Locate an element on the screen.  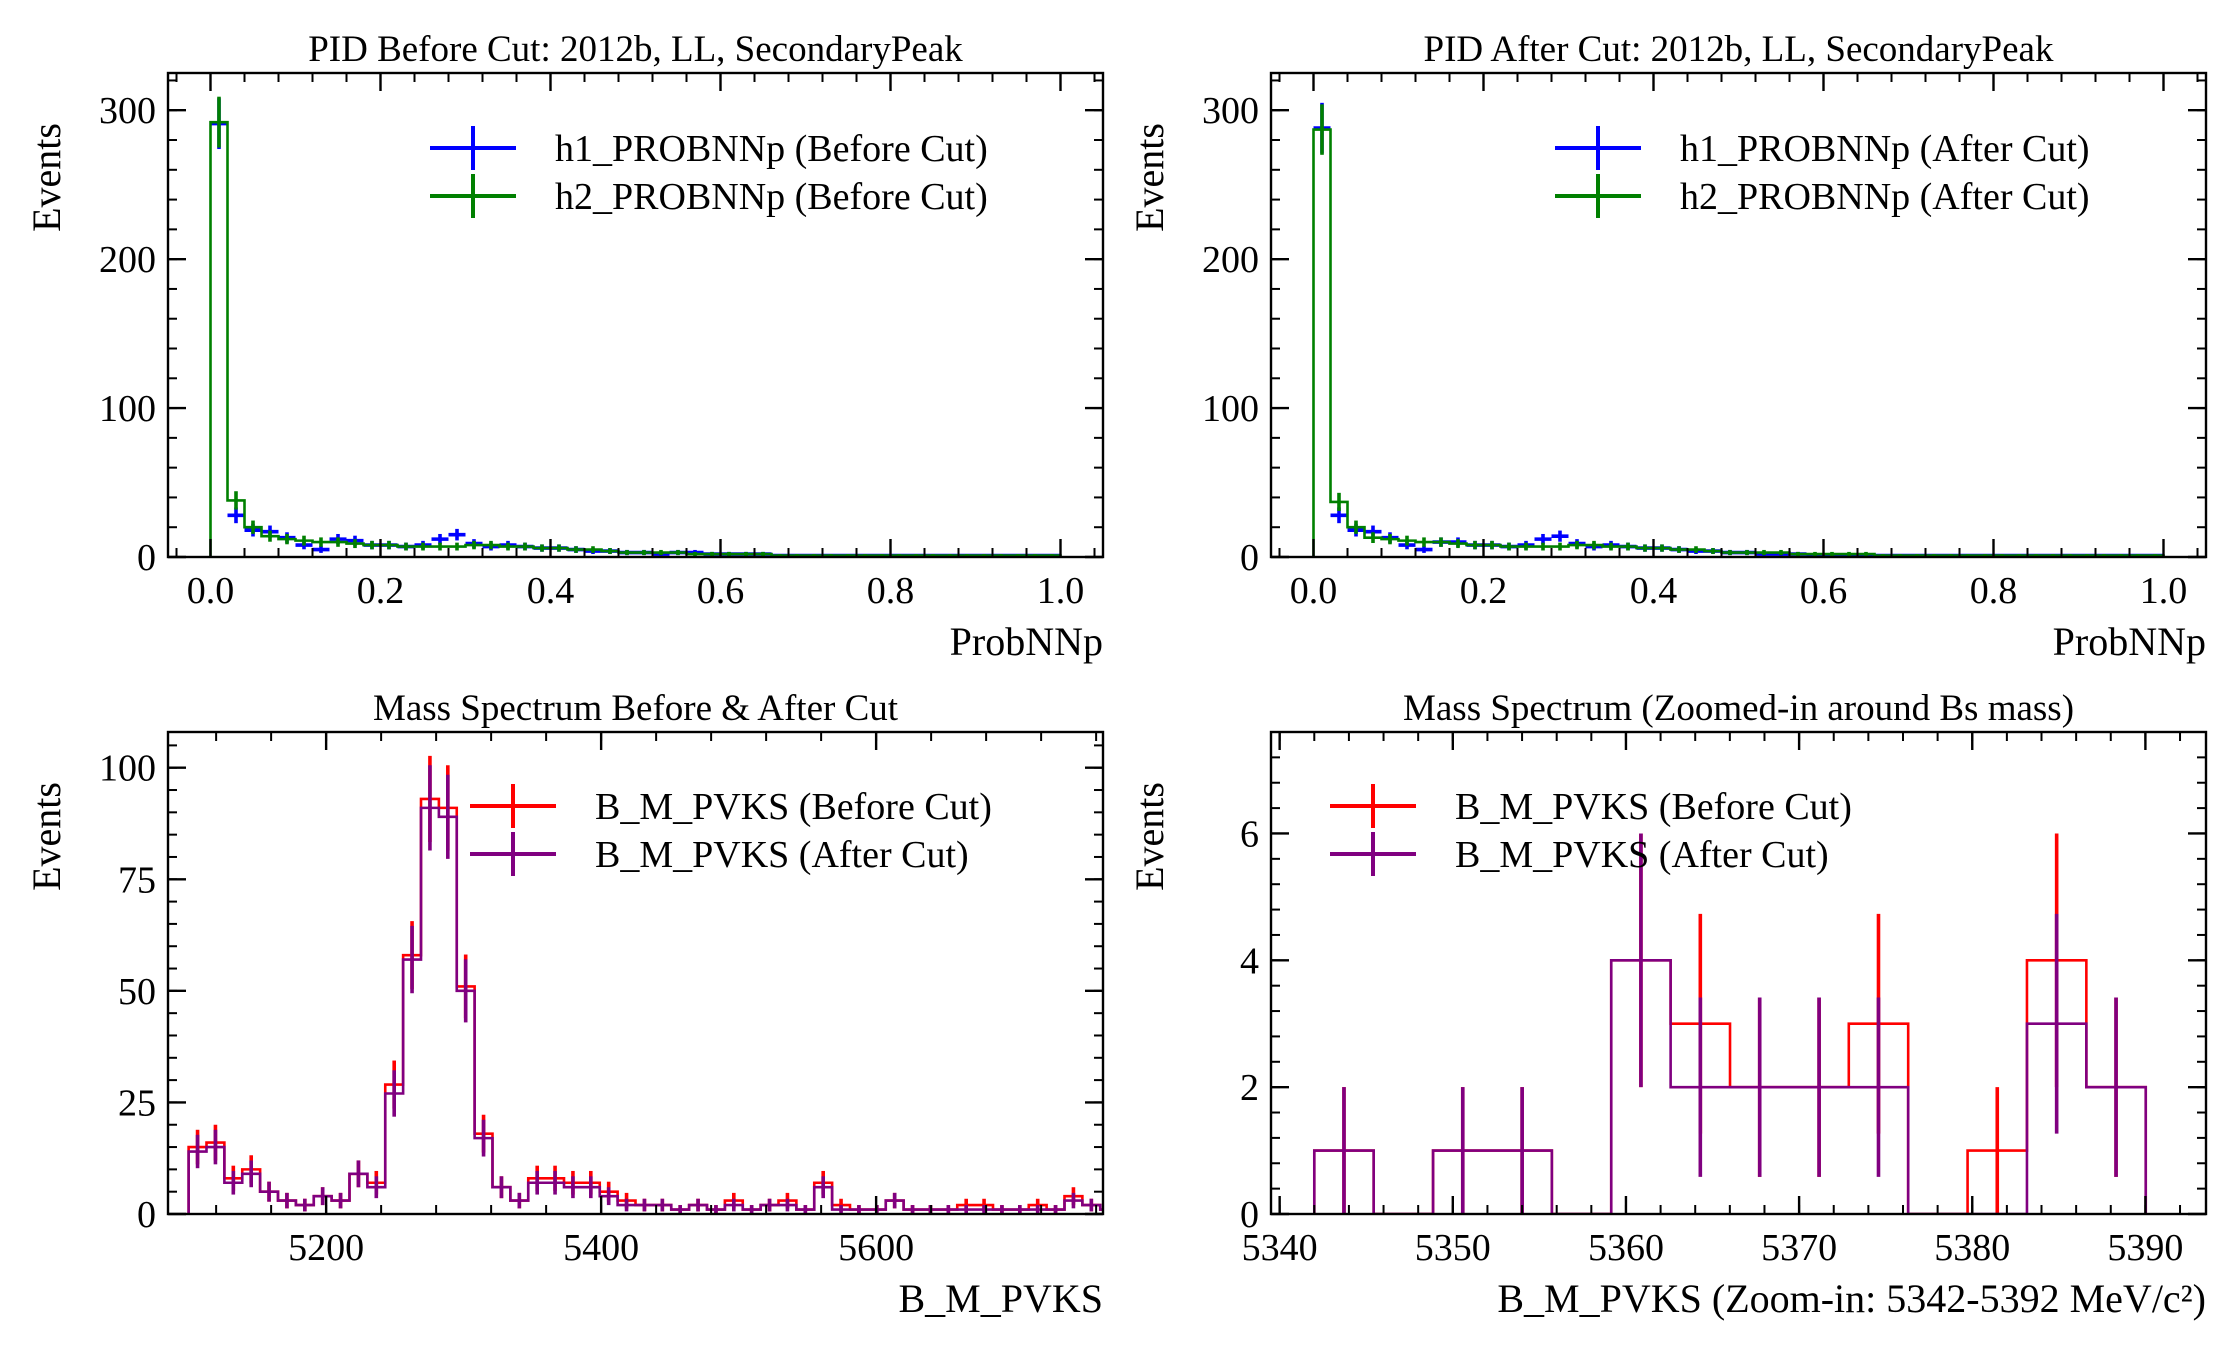
legend-label: h1_PROBNNp (Before Cut) is located at coordinates (771, 149).